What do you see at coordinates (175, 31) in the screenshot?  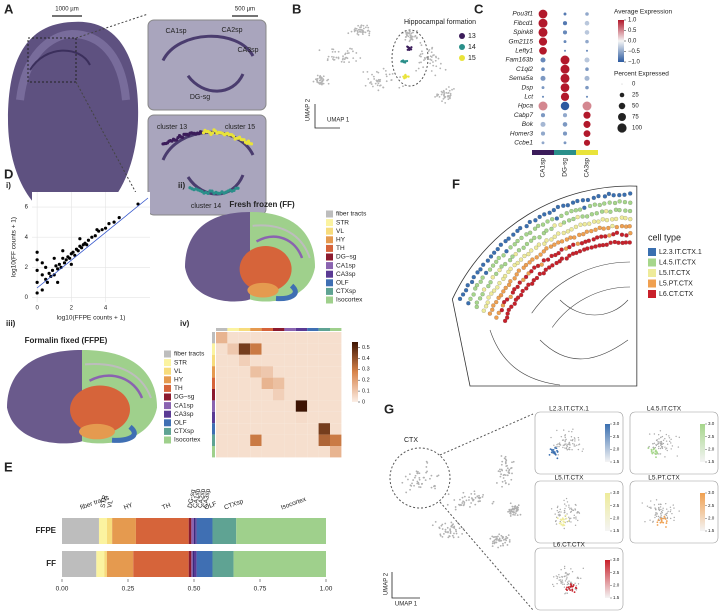 I see `region-label: CA1sp` at bounding box center [175, 31].